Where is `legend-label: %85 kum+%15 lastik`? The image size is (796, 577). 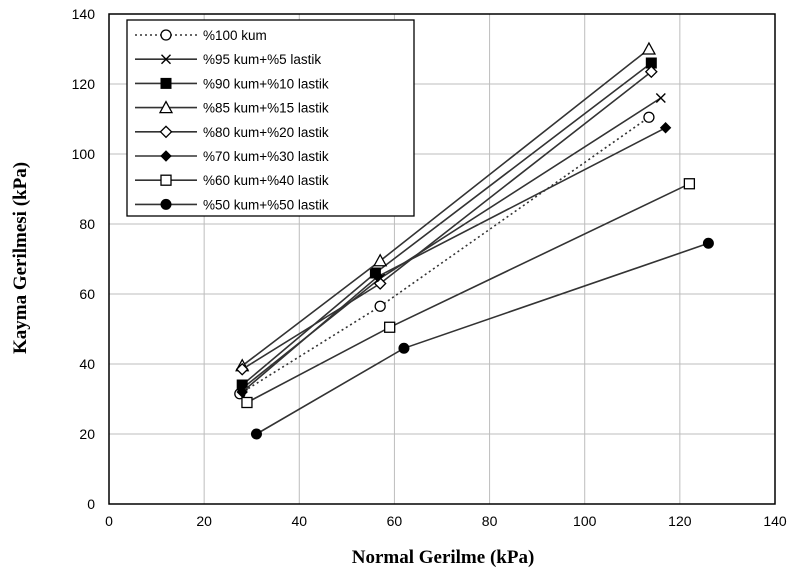 legend-label: %85 kum+%15 lastik is located at coordinates (266, 108).